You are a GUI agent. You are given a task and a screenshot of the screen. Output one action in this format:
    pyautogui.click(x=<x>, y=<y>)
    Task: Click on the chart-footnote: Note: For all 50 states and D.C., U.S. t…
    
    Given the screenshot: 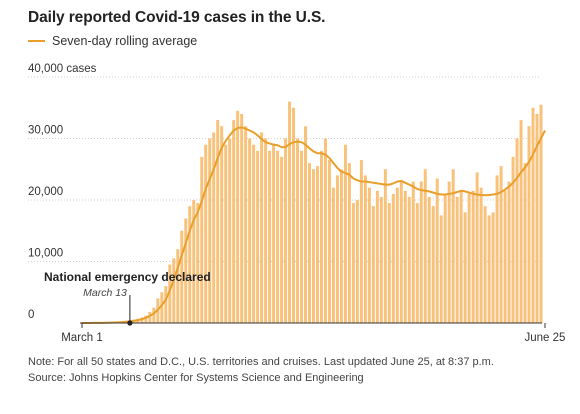 What is the action you would take?
    pyautogui.click(x=261, y=370)
    